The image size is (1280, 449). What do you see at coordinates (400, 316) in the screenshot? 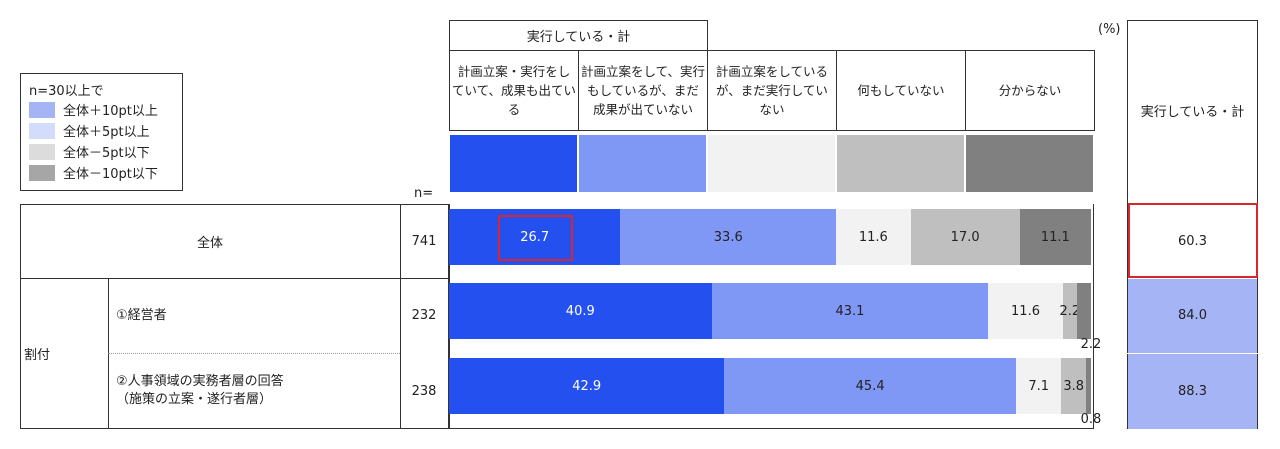
I see `col-line` at bounding box center [400, 316].